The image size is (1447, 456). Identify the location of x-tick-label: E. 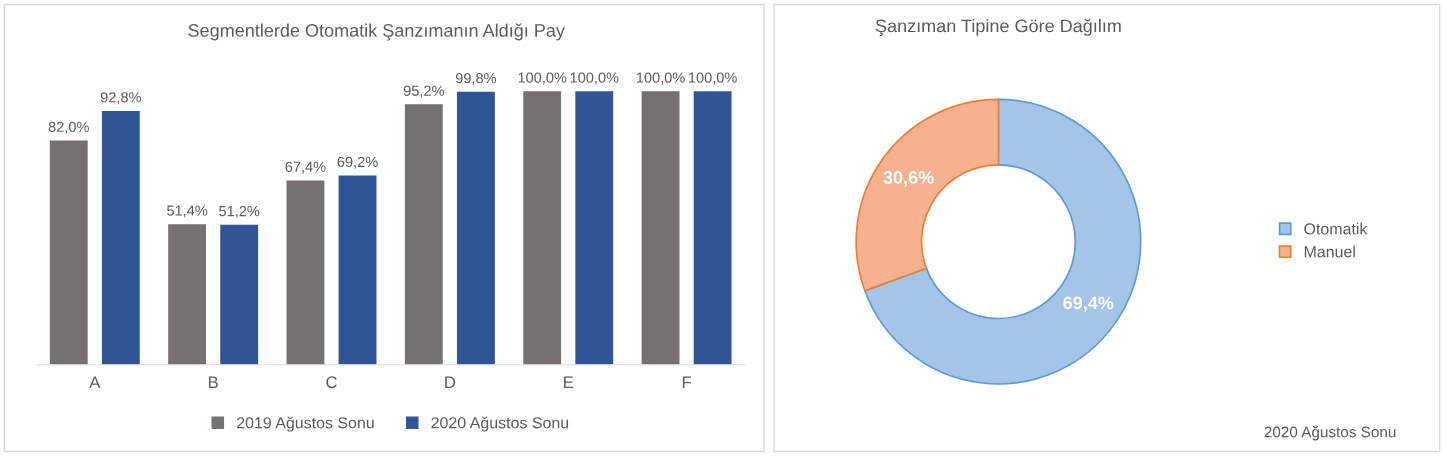
(569, 382).